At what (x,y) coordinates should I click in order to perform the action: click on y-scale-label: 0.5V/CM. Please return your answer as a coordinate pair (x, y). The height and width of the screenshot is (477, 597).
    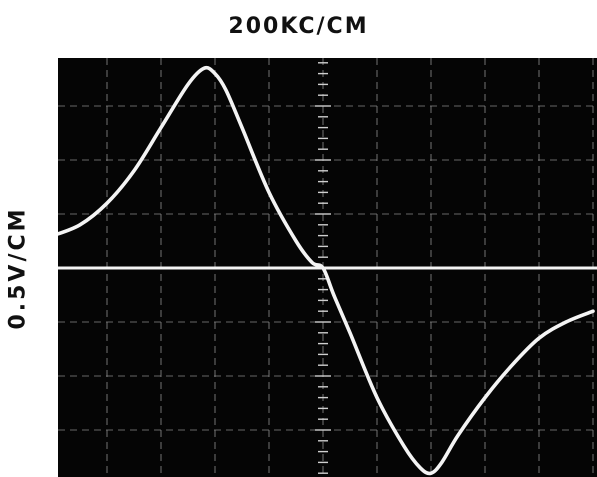
    Looking at the image, I should click on (18, 268).